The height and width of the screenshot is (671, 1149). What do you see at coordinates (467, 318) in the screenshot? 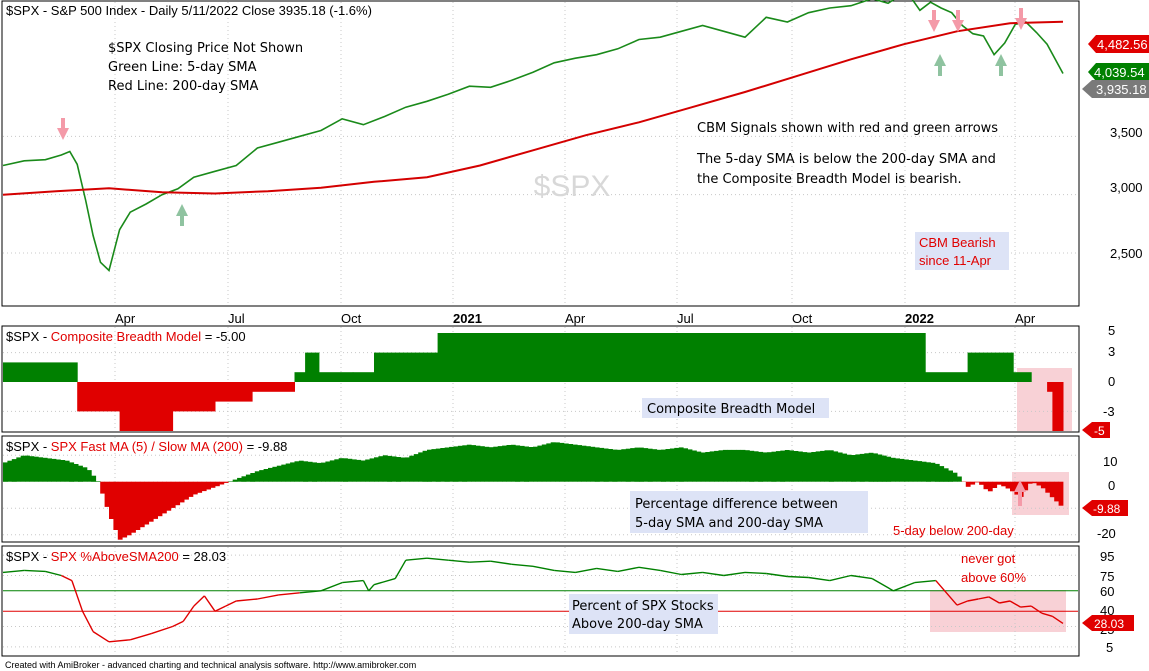
I see `x-label-year: 2021` at bounding box center [467, 318].